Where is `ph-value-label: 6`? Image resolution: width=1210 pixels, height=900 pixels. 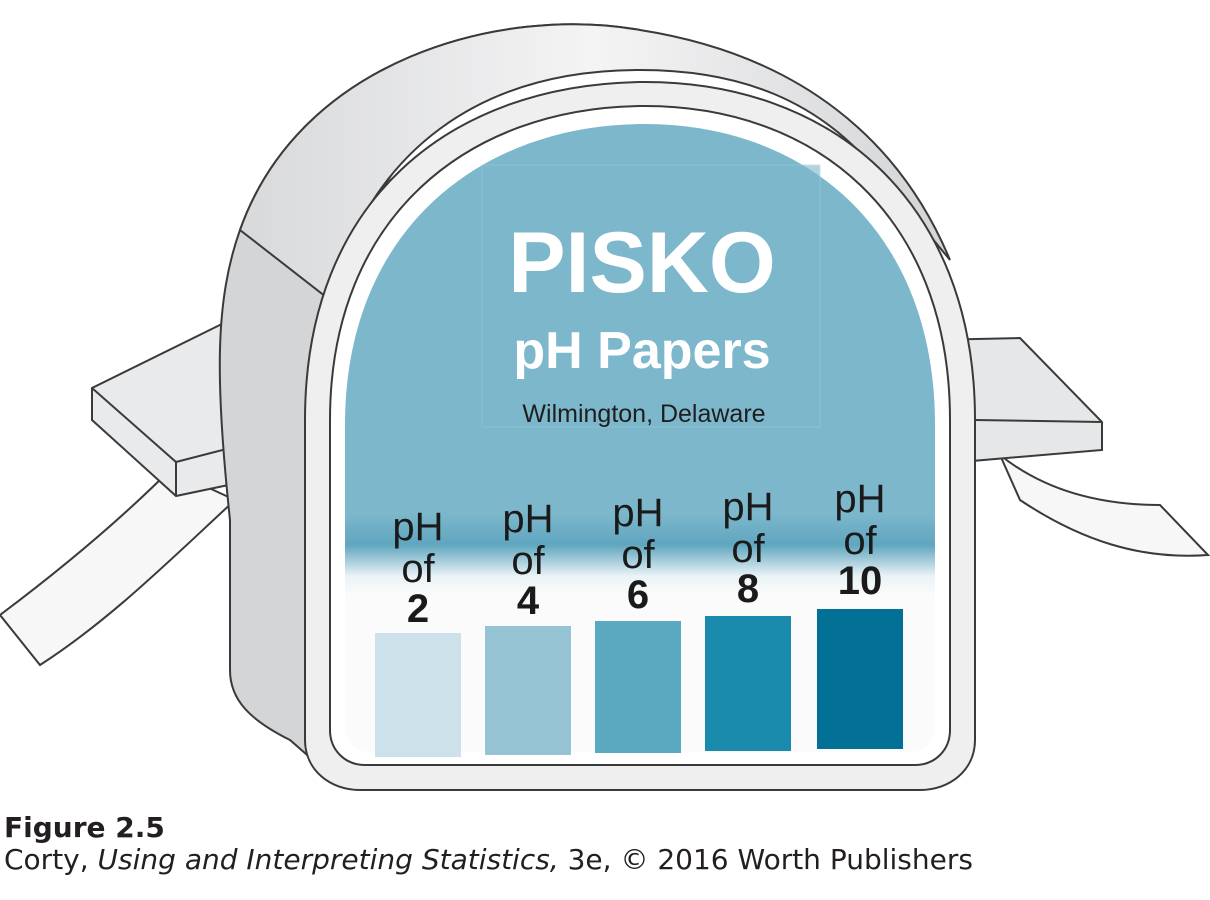
ph-value-label: 6 is located at coordinates (638, 595).